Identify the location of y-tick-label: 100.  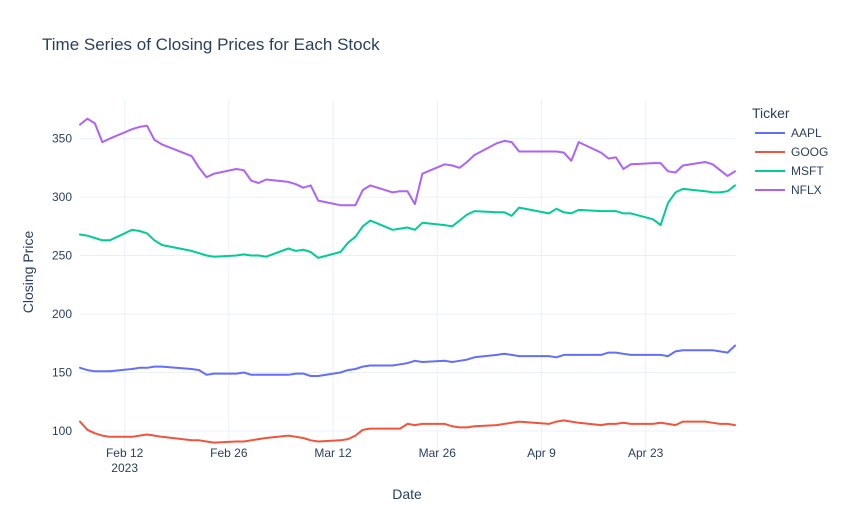
(62, 431).